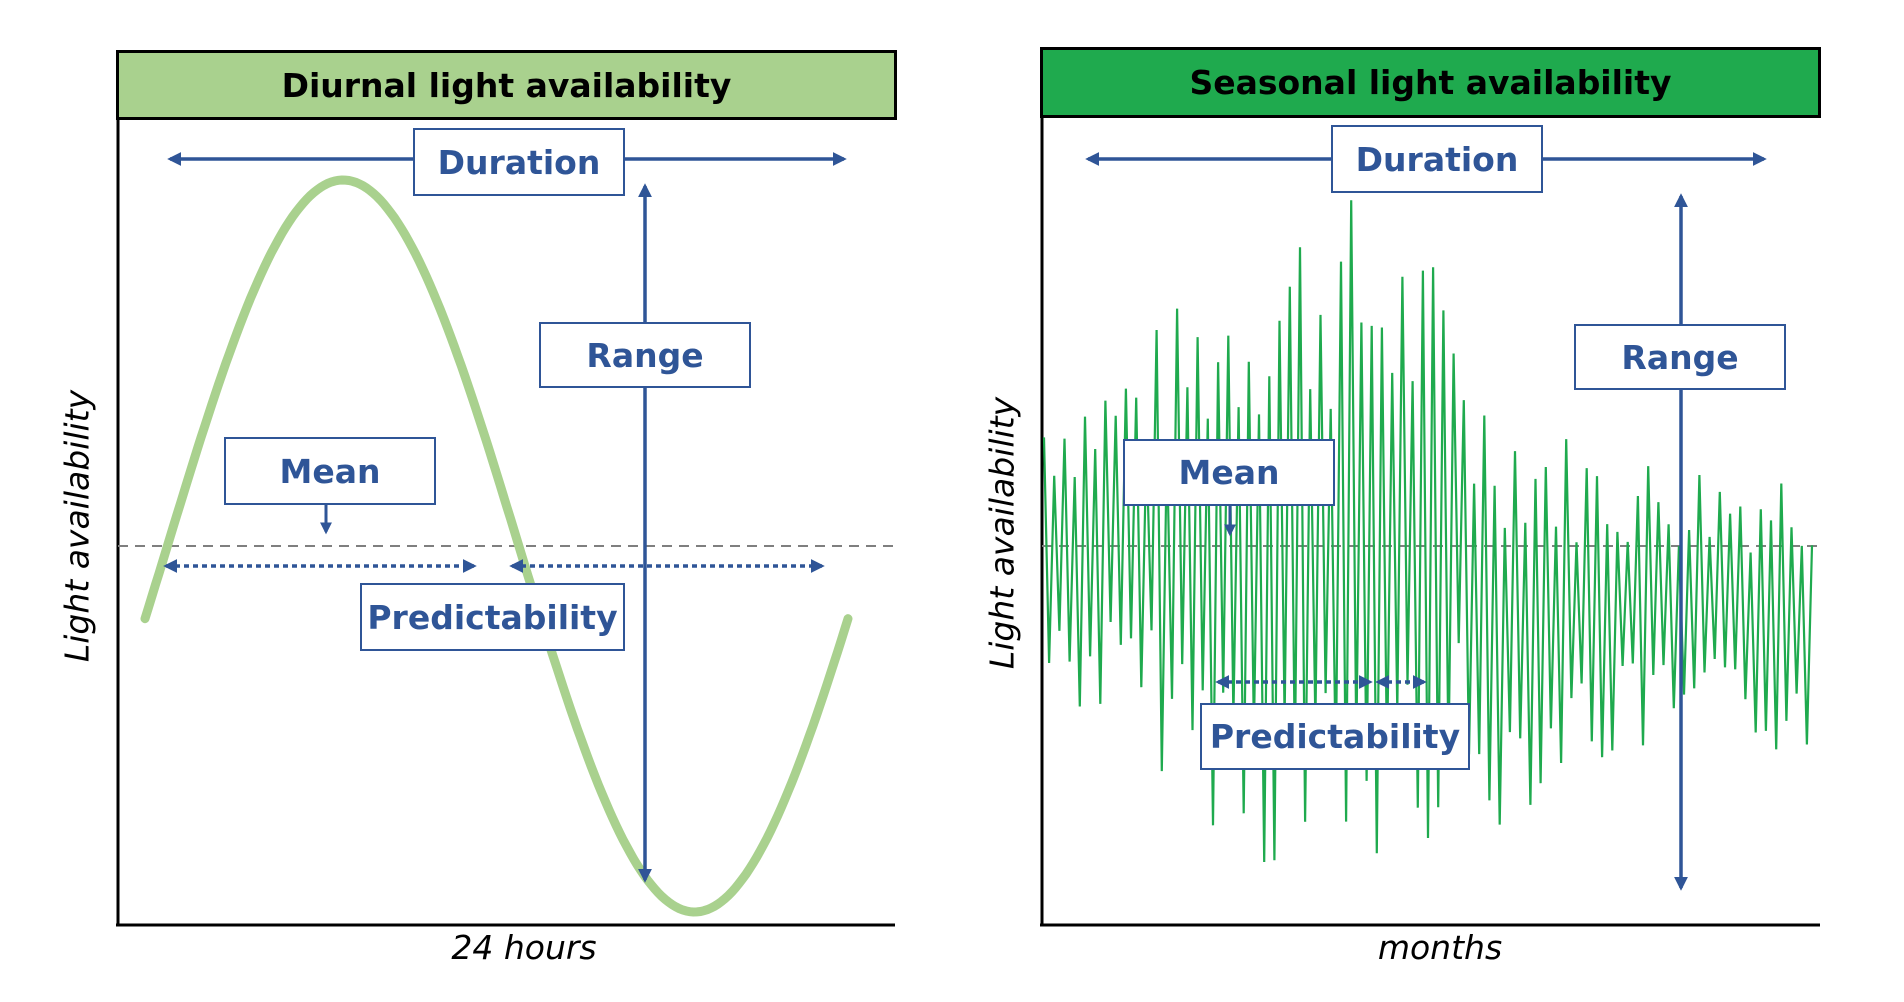 Image resolution: width=1904 pixels, height=1002 pixels. Describe the element at coordinates (1680, 357) in the screenshot. I see `seasonal-range-label: Range` at that location.